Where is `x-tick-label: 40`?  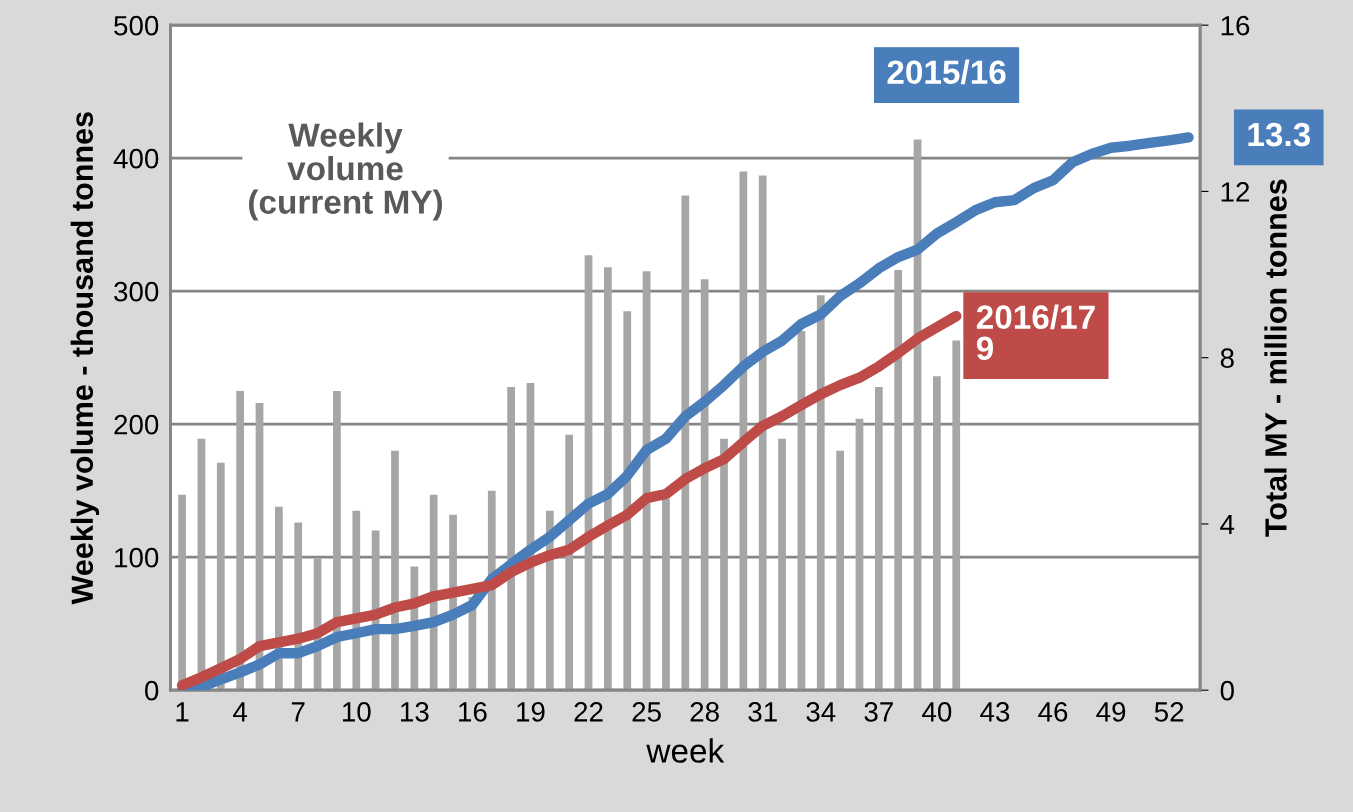
x-tick-label: 40 is located at coordinates (937, 712).